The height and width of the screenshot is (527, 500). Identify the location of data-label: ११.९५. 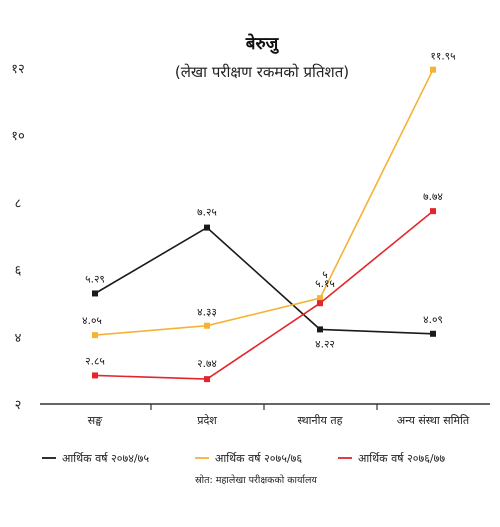
(442, 57).